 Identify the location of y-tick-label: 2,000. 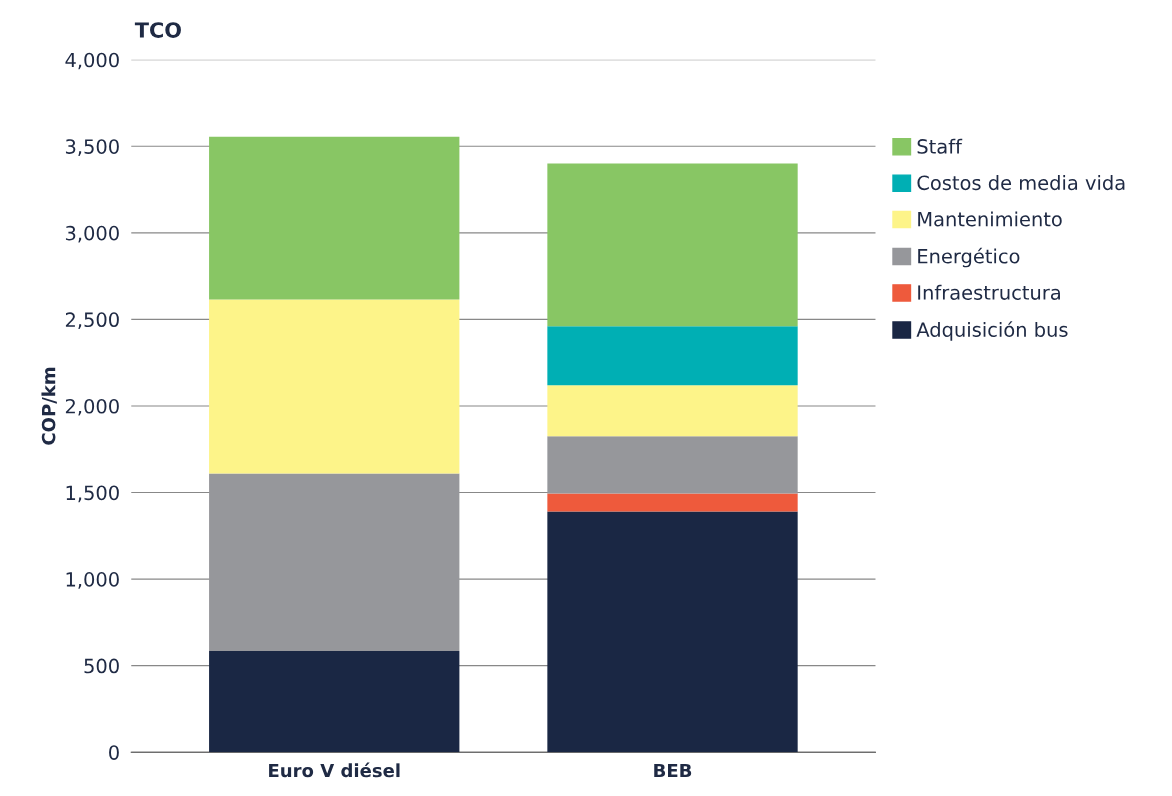
(92, 407).